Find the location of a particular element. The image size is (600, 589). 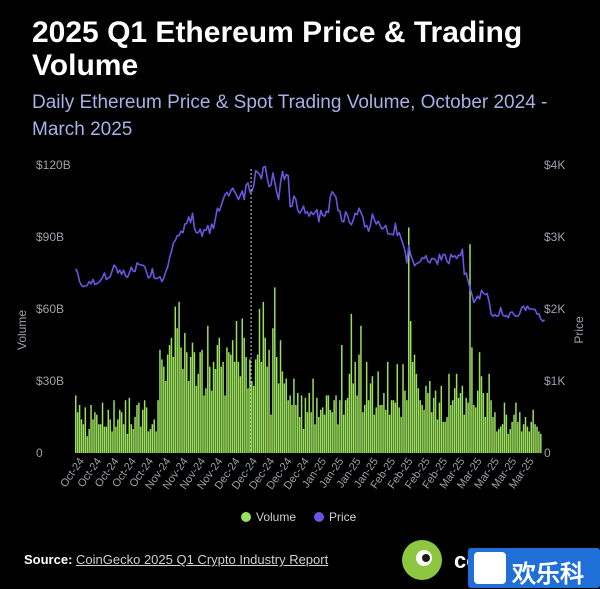

right-axis-tick: $4K is located at coordinates (554, 165).